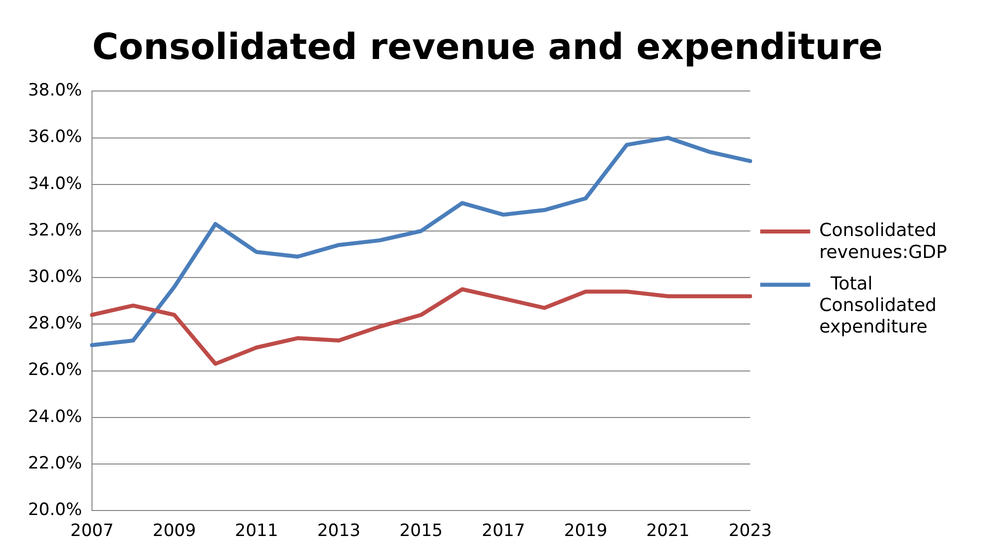 The image size is (985, 558). Describe the element at coordinates (586, 531) in the screenshot. I see `x-tick-label: 2019` at that location.